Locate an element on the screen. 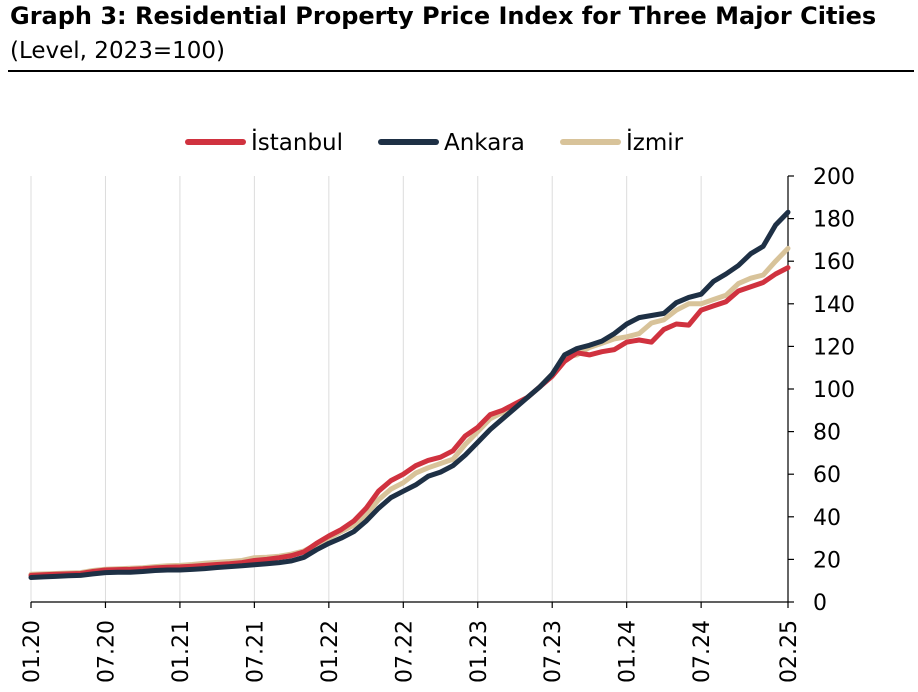 This screenshot has width=918, height=692. x-tick-label-01.22: 01.22 is located at coordinates (330, 651).